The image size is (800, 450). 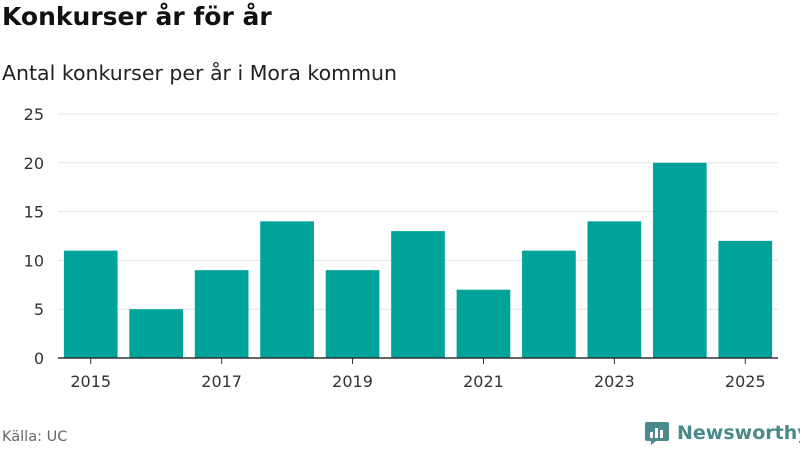 I want to click on x-tick-label: 2025, so click(x=745, y=381).